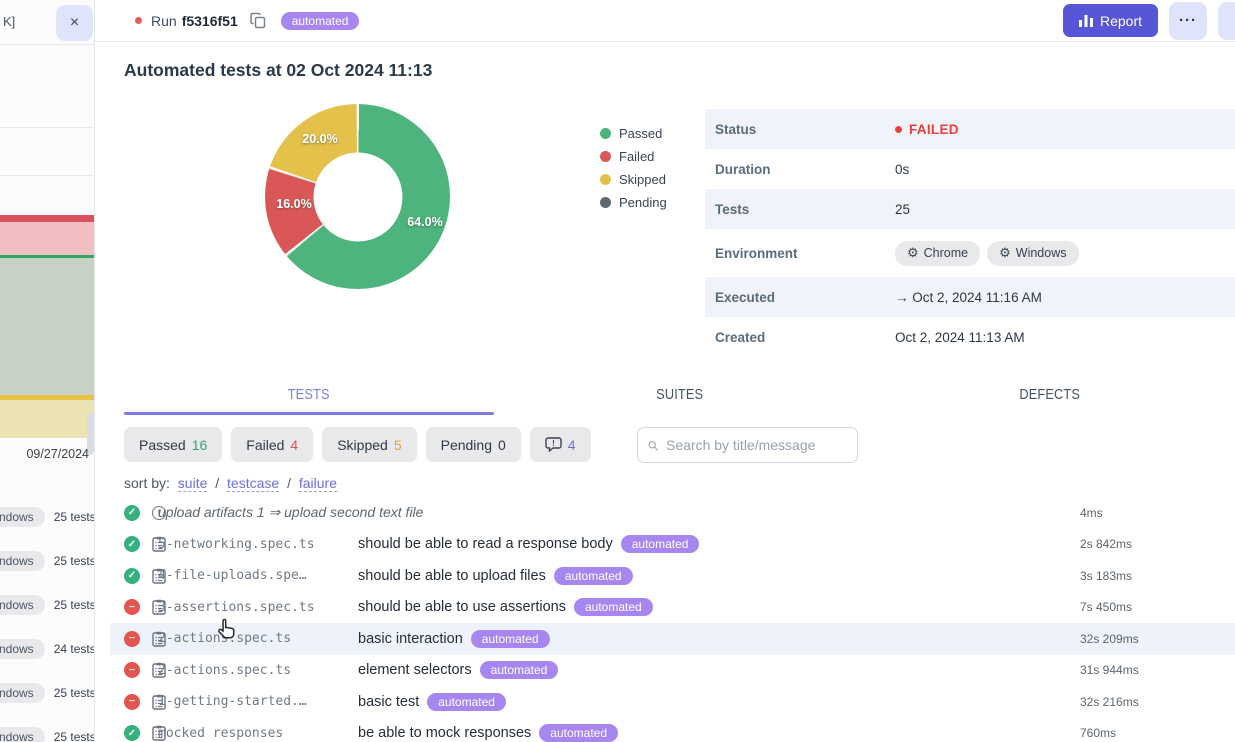  I want to click on summary-row-tests: Tests 25, so click(970, 209).